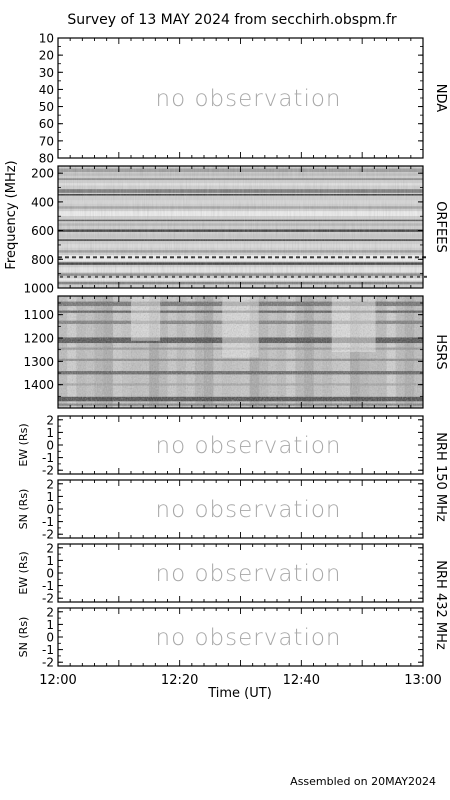 This screenshot has width=450, height=800. Describe the element at coordinates (440, 226) in the screenshot. I see `instrument-label-orfees: ORFEES` at that location.